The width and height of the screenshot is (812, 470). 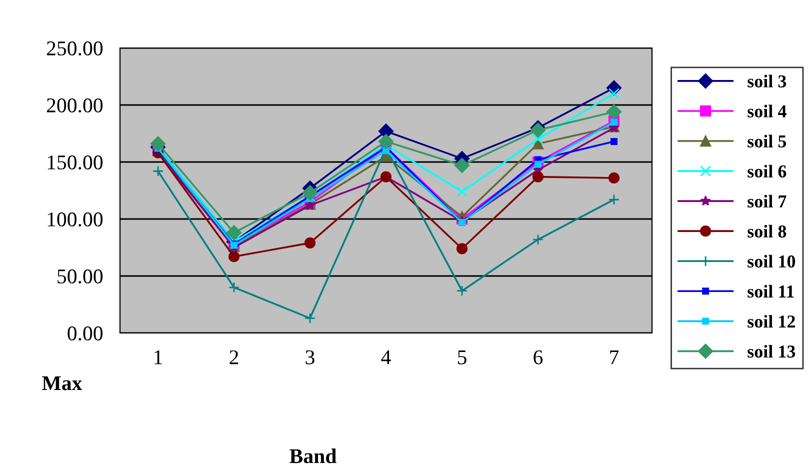 What do you see at coordinates (767, 141) in the screenshot?
I see `legend-label: soil 5` at bounding box center [767, 141].